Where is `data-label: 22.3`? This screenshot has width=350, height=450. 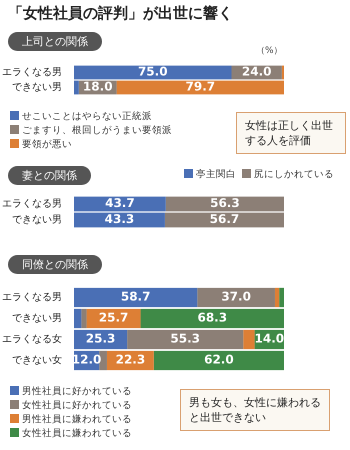 data-label: 22.3 is located at coordinates (131, 359).